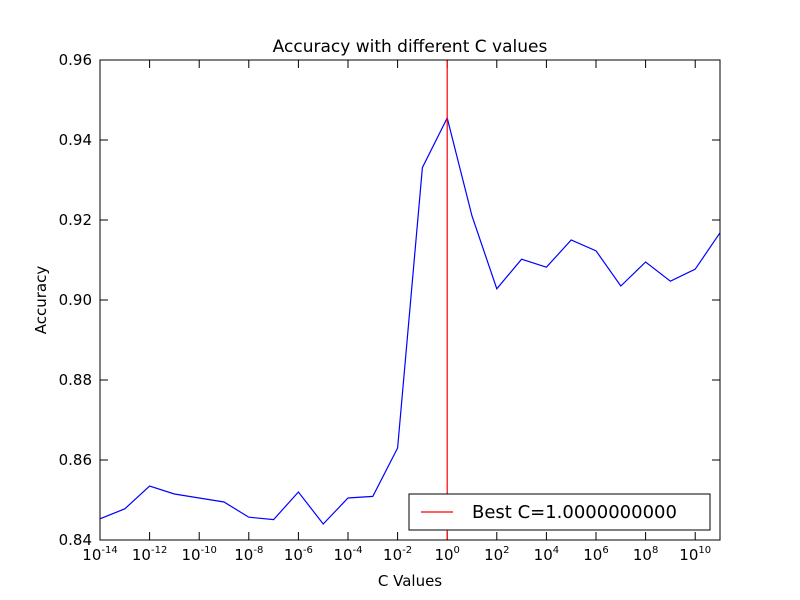 This screenshot has width=800, height=600. I want to click on x-tick-label: 10⁻⁸, so click(248, 554).